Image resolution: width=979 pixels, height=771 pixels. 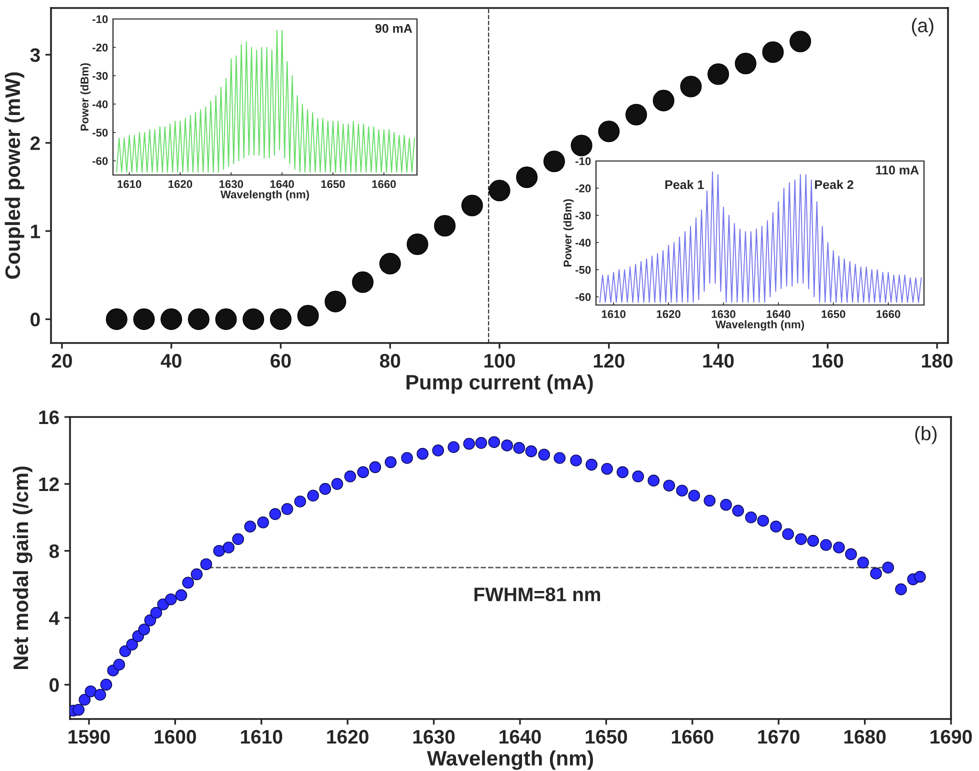 What do you see at coordinates (609, 361) in the screenshot?
I see `x-tick-label: 120` at bounding box center [609, 361].